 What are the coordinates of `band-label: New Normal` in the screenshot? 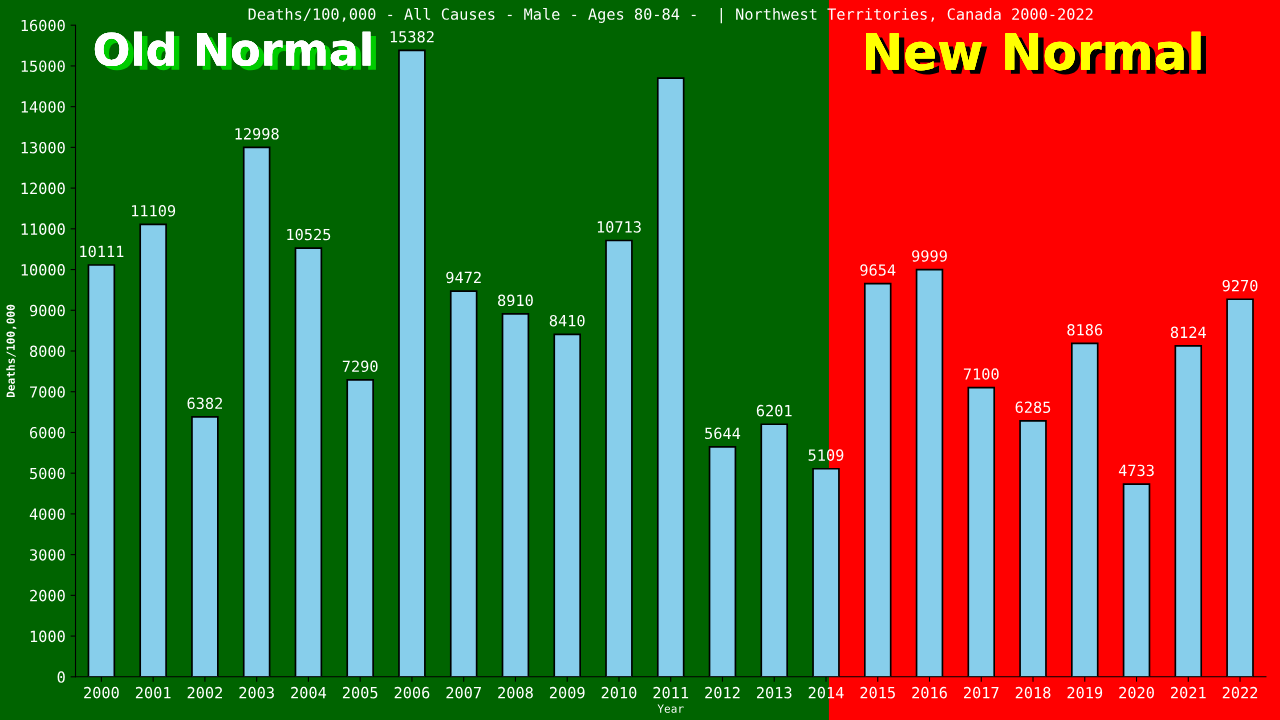 It's located at (1036, 53).